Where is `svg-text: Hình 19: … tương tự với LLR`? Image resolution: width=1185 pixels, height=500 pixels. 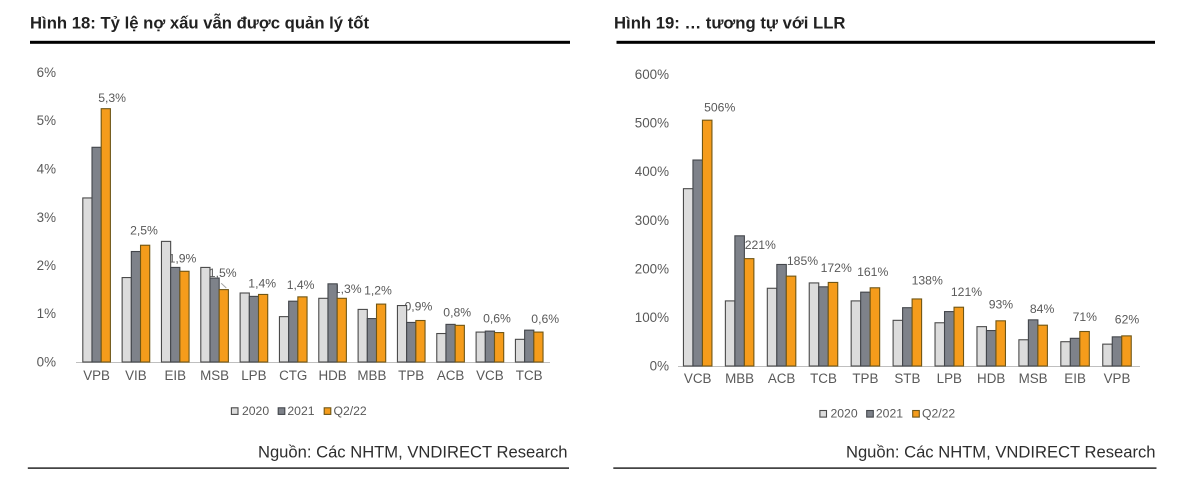 svg-text: Hình 19: … tương tự với LLR is located at coordinates (729, 23).